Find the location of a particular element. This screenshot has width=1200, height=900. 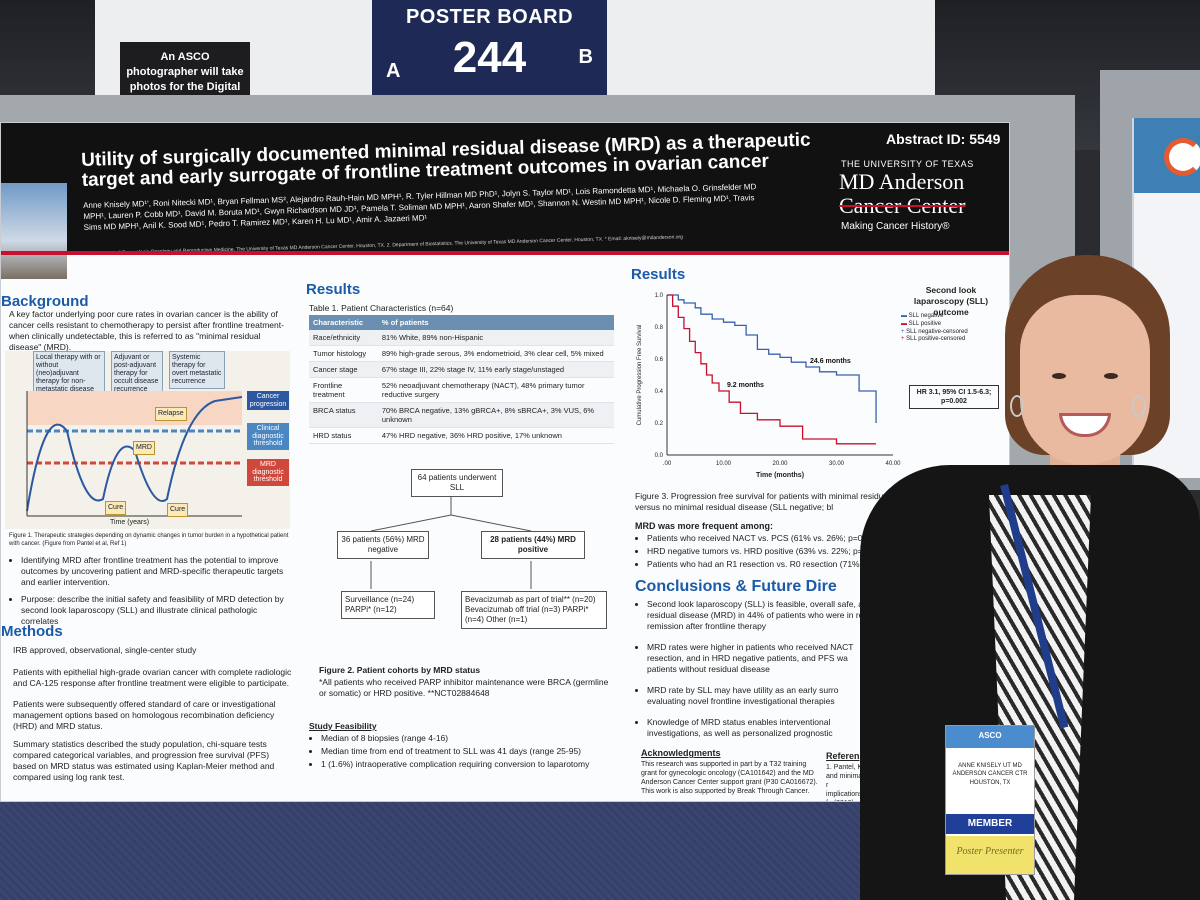

flow-mrd-positive: 28 patients (44%) MRD positive is located at coordinates (533, 545).